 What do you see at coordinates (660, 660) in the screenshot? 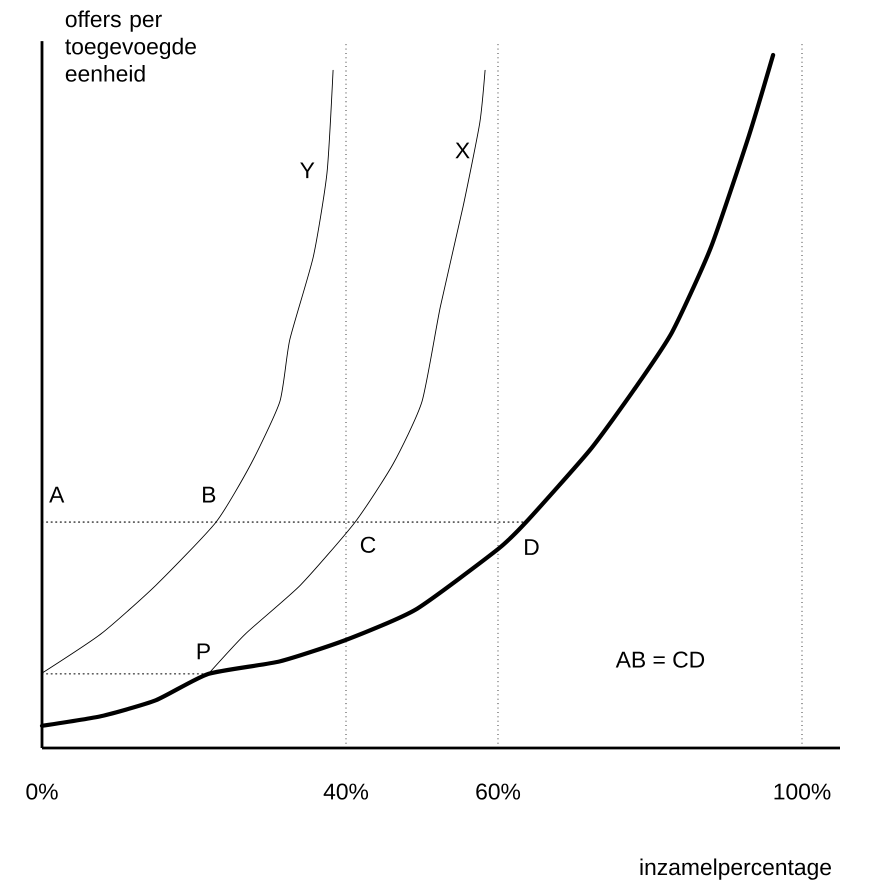
I see `annotation: AB = CD` at bounding box center [660, 660].